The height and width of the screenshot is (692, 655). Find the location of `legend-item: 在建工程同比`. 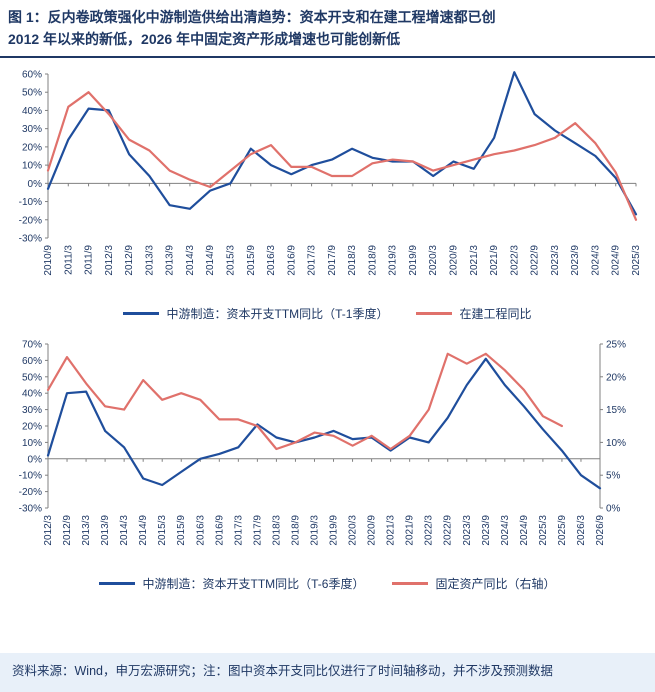

legend-item: 在建工程同比 is located at coordinates (474, 313).